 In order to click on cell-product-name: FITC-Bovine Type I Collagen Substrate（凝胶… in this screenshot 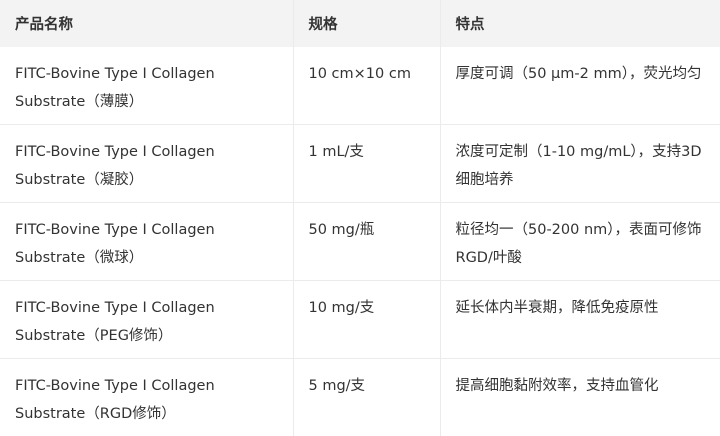, I will do `click(146, 164)`.